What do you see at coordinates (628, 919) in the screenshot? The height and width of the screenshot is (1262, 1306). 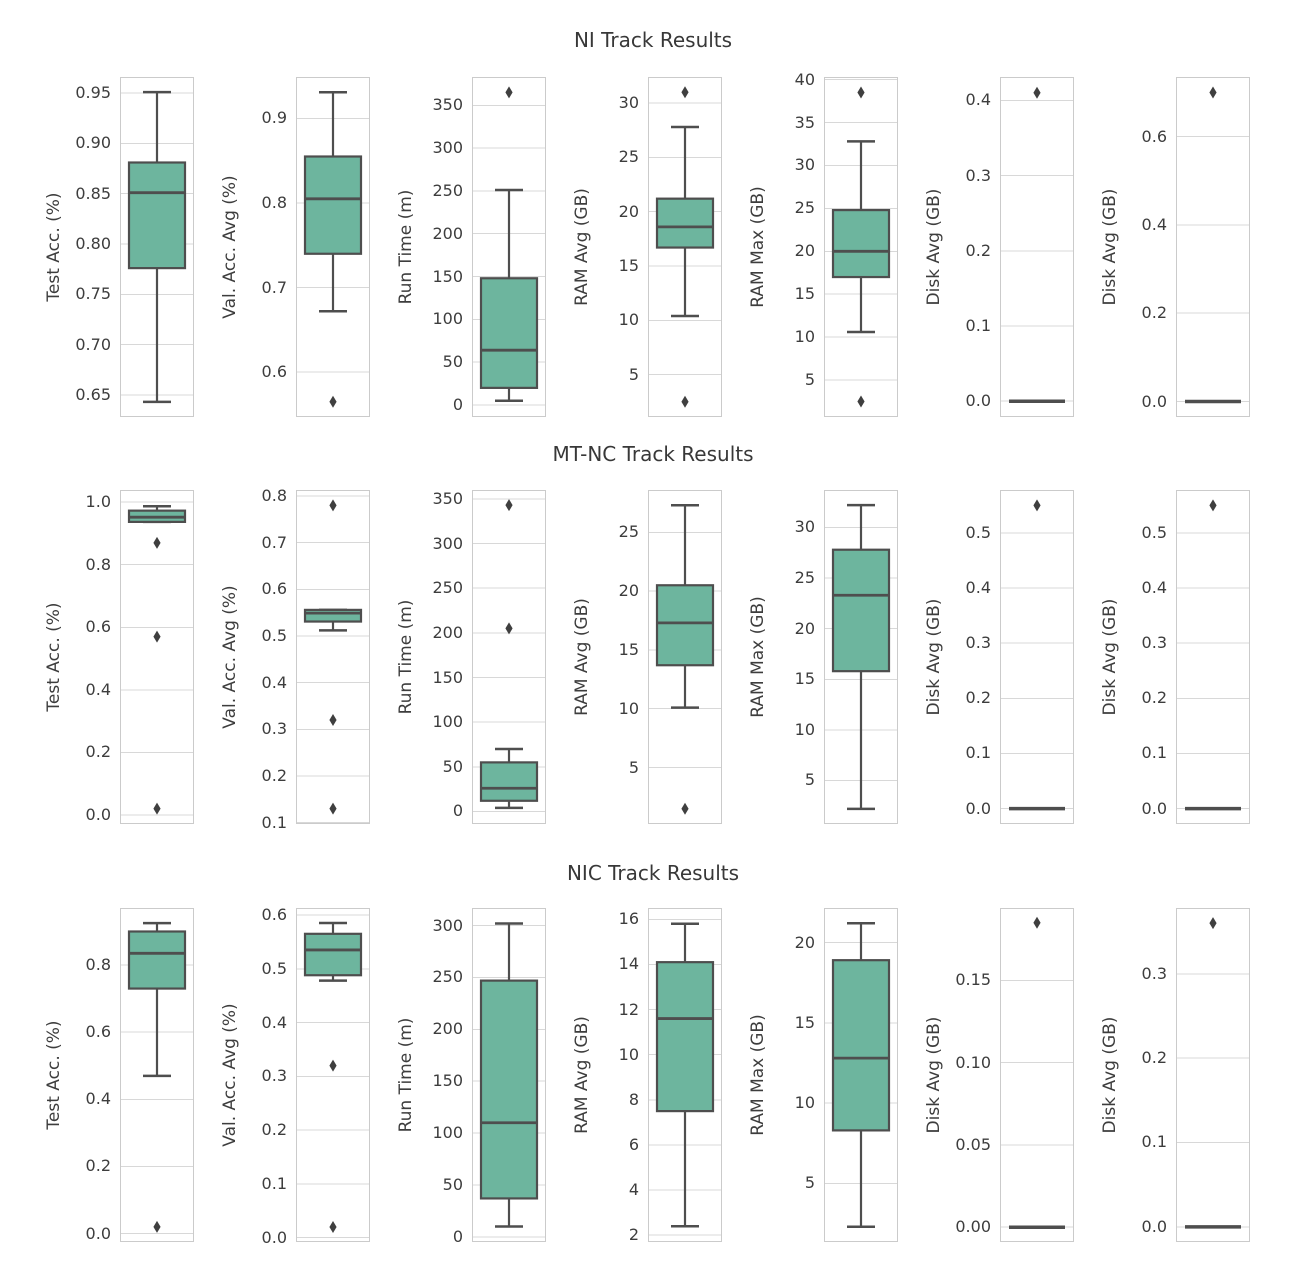 I see `y-tick-label: 16` at bounding box center [628, 919].